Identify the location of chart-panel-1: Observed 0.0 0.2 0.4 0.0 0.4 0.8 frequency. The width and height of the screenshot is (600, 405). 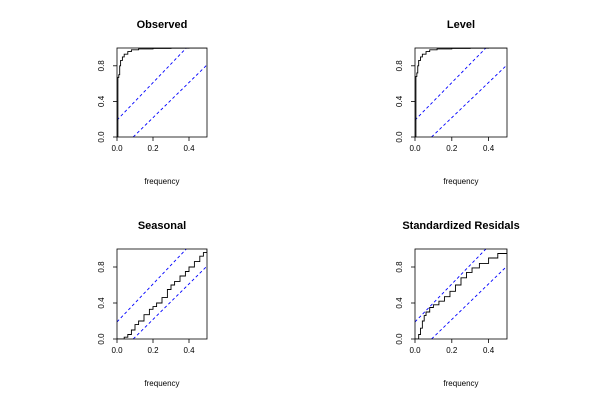
(152, 102).